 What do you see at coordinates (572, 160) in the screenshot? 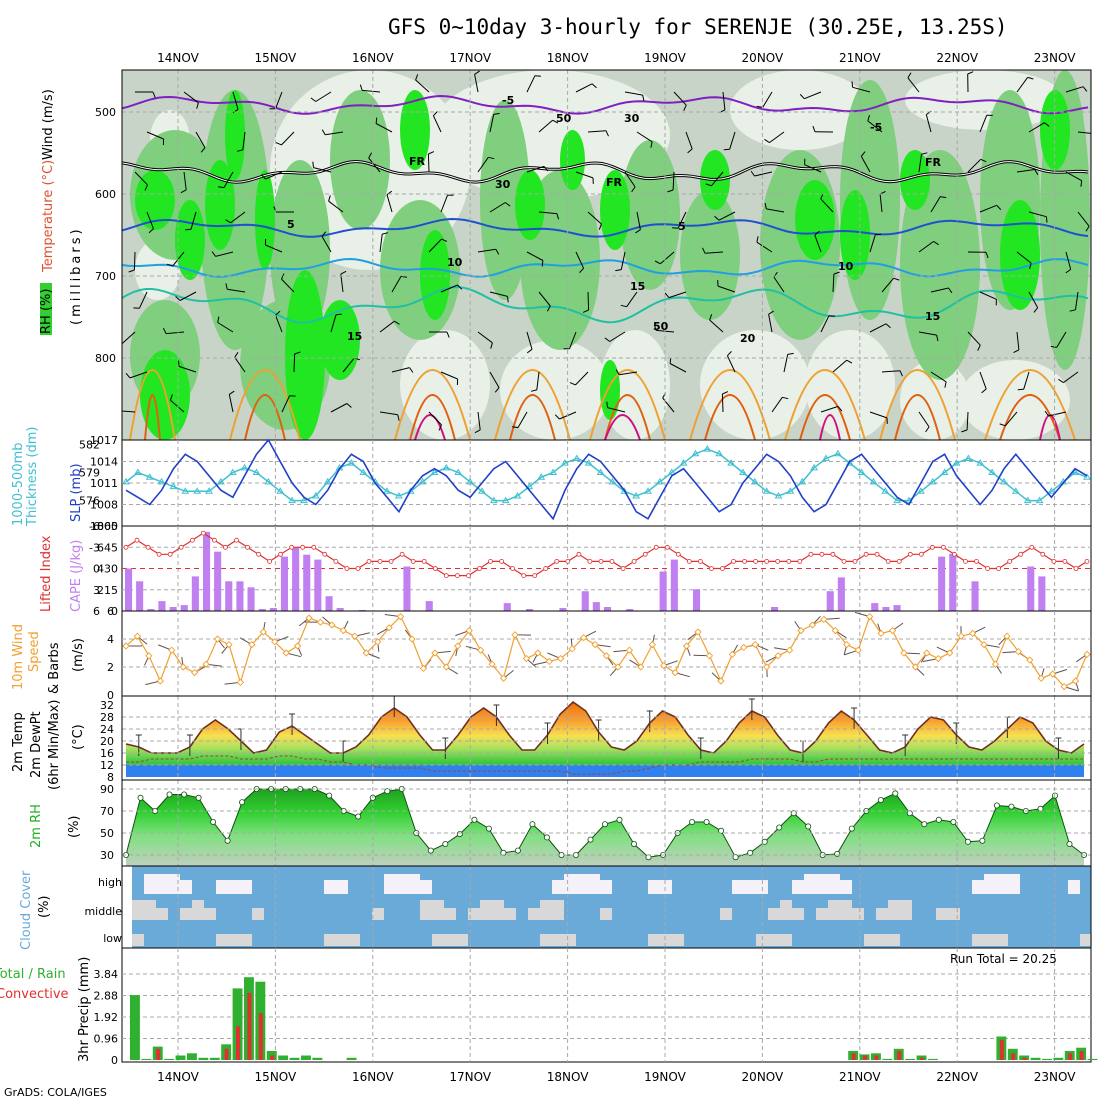
I see `rh-saturated-region` at bounding box center [572, 160].